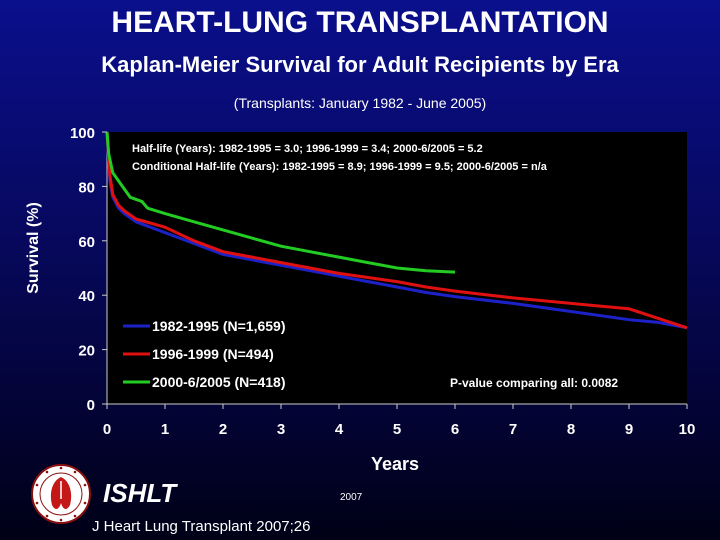 The image size is (720, 540). Describe the element at coordinates (397, 429) in the screenshot. I see `x-tick-label: 5` at that location.